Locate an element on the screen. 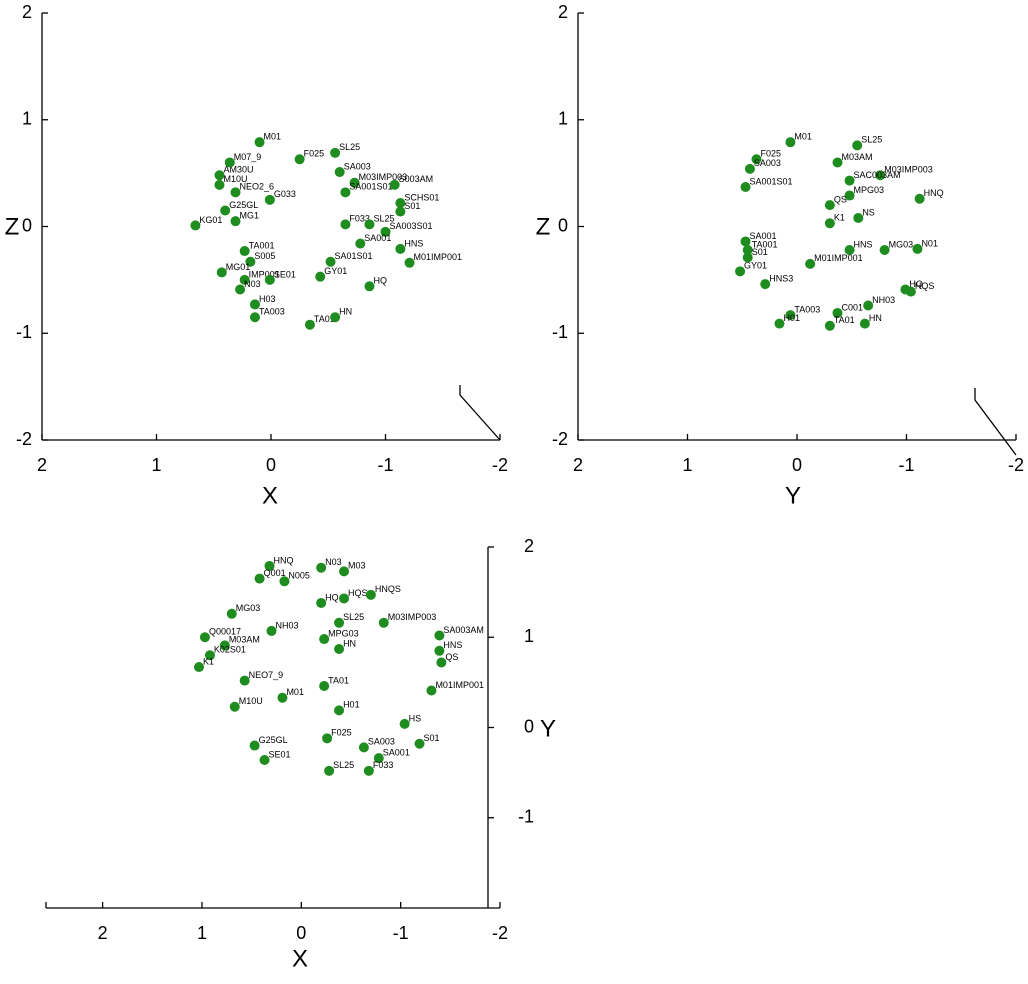 This screenshot has height=984, width=1028. point-label: HNS is located at coordinates (452, 645).